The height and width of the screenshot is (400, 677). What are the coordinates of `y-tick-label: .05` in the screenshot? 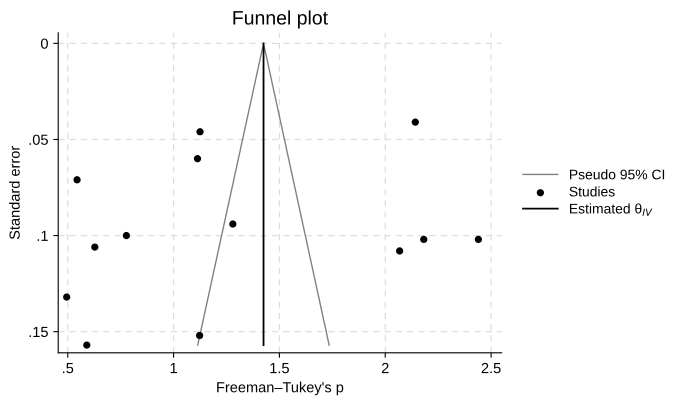 It's located at (39, 139).